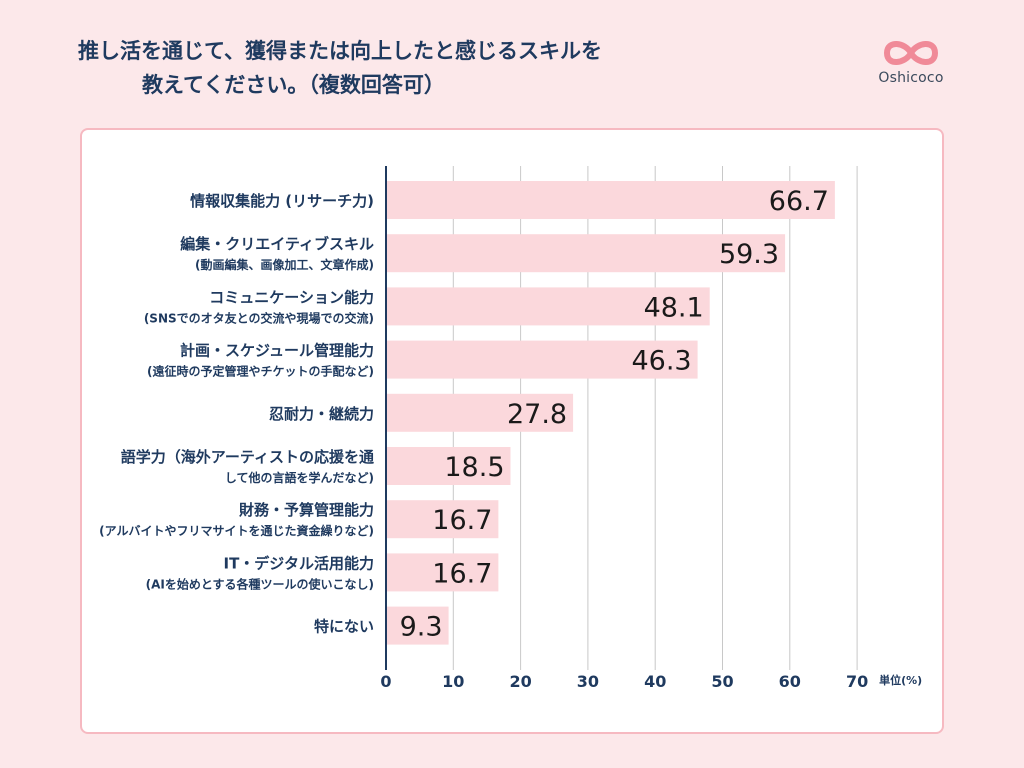  What do you see at coordinates (749, 254) in the screenshot?
I see `value-label-2: 59.3` at bounding box center [749, 254].